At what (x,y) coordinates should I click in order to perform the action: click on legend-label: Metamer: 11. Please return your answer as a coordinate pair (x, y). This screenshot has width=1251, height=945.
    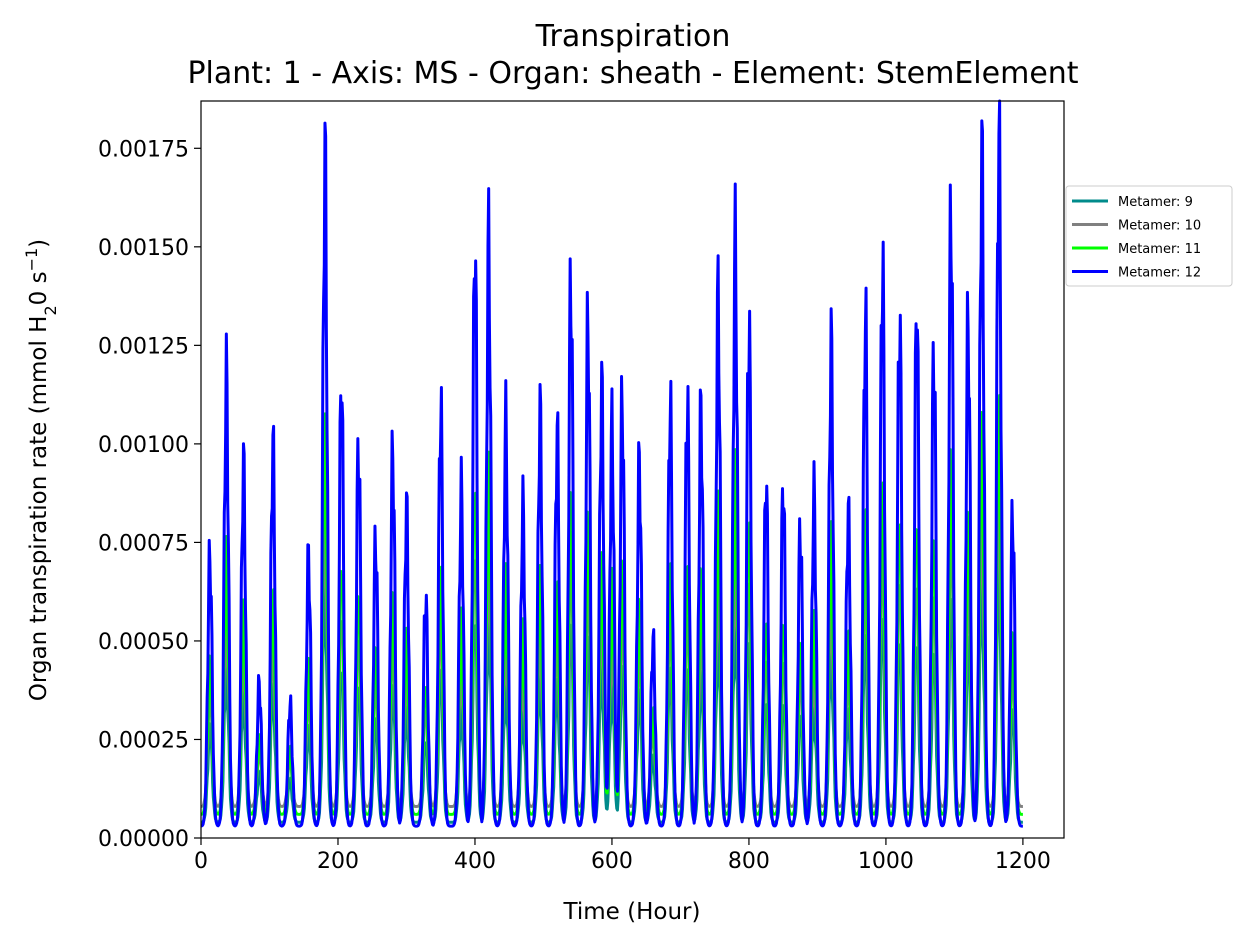
    Looking at the image, I should click on (1159, 249).